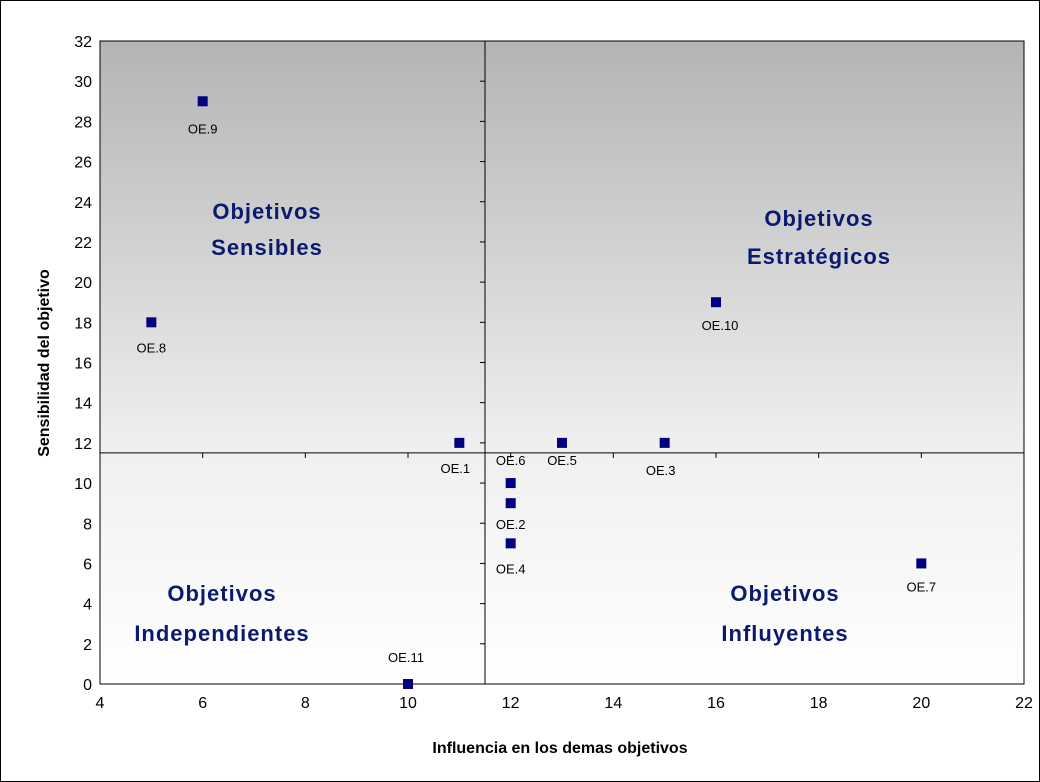  I want to click on quadrant-top-right-line-2: Estratégicos, so click(819, 256).